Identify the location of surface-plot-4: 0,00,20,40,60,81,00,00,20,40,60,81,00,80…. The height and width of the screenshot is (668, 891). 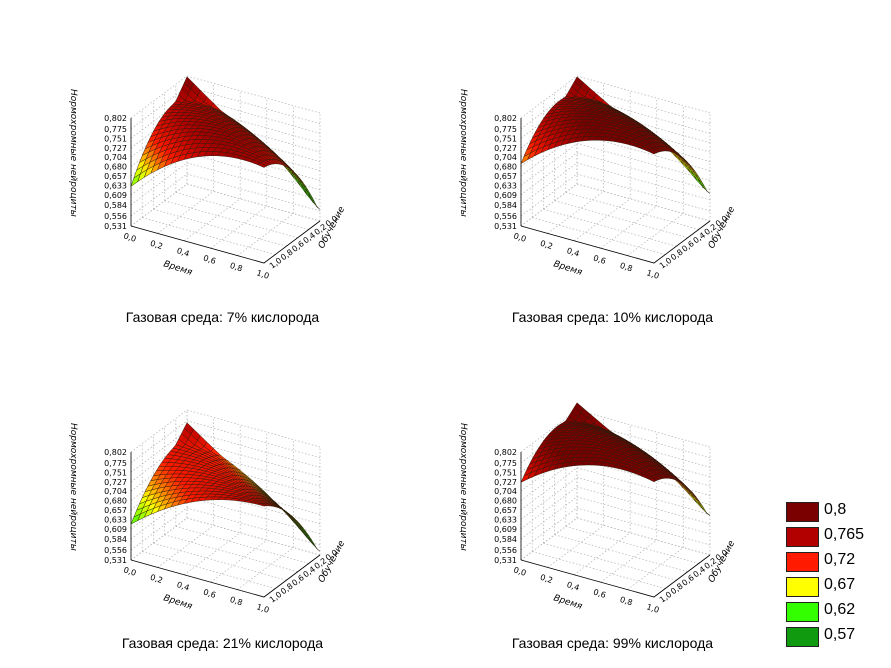
(598, 508).